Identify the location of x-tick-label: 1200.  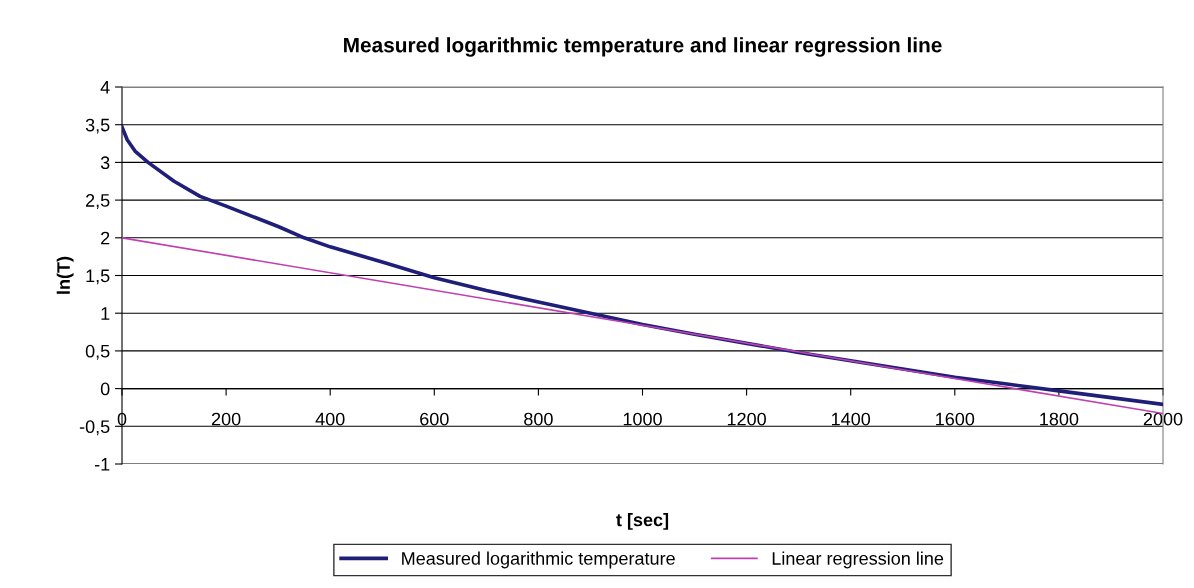
(746, 419).